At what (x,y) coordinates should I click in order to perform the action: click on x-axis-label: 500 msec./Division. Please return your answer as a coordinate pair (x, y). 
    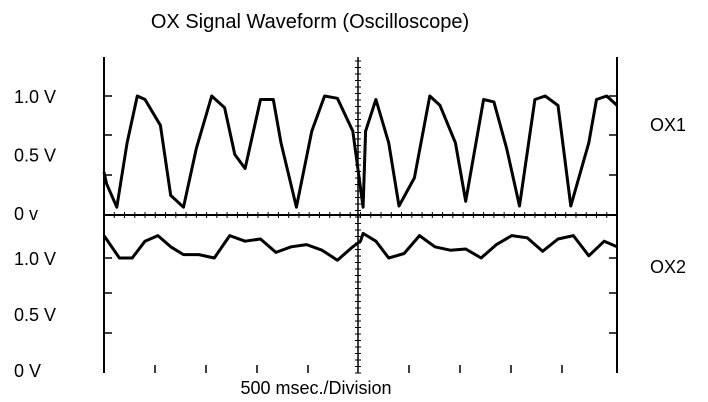
    Looking at the image, I should click on (315, 388).